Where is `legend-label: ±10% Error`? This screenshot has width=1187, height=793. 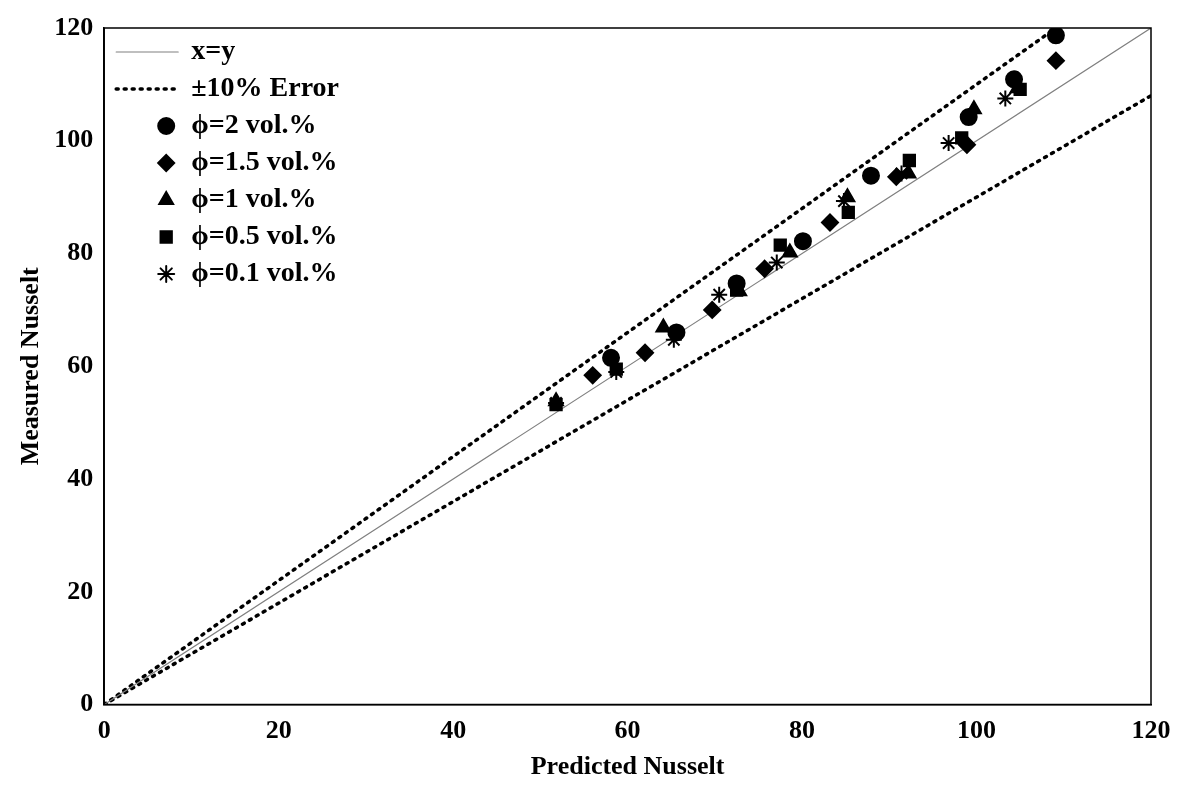 legend-label: ±10% Error is located at coordinates (265, 87).